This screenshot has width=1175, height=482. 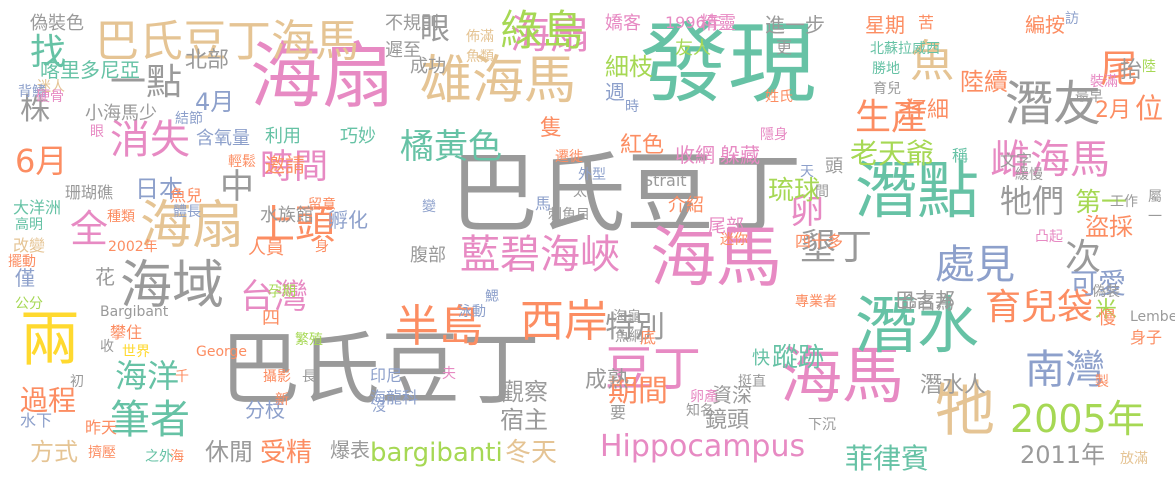 I want to click on cloud-word: 要, so click(x=618, y=412).